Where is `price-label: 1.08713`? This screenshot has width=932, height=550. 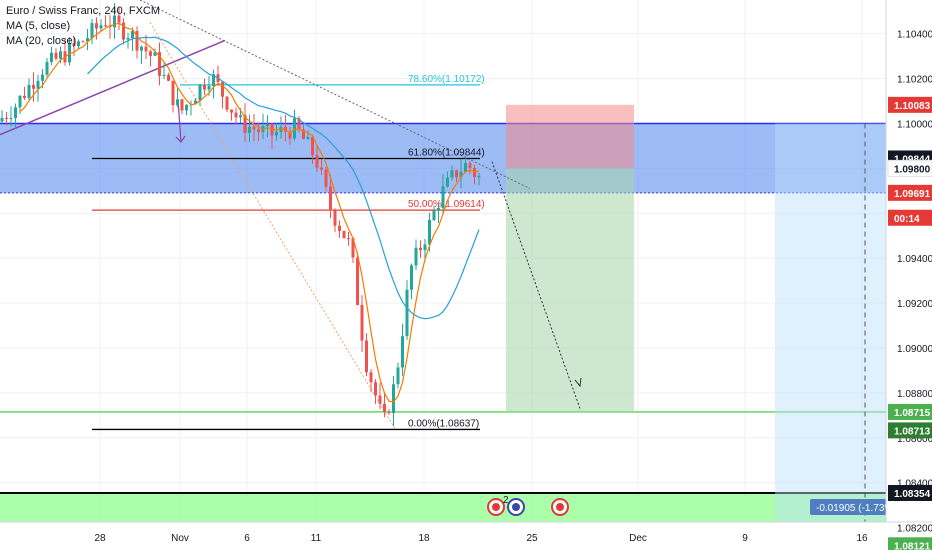
price-label: 1.08713 is located at coordinates (912, 431).